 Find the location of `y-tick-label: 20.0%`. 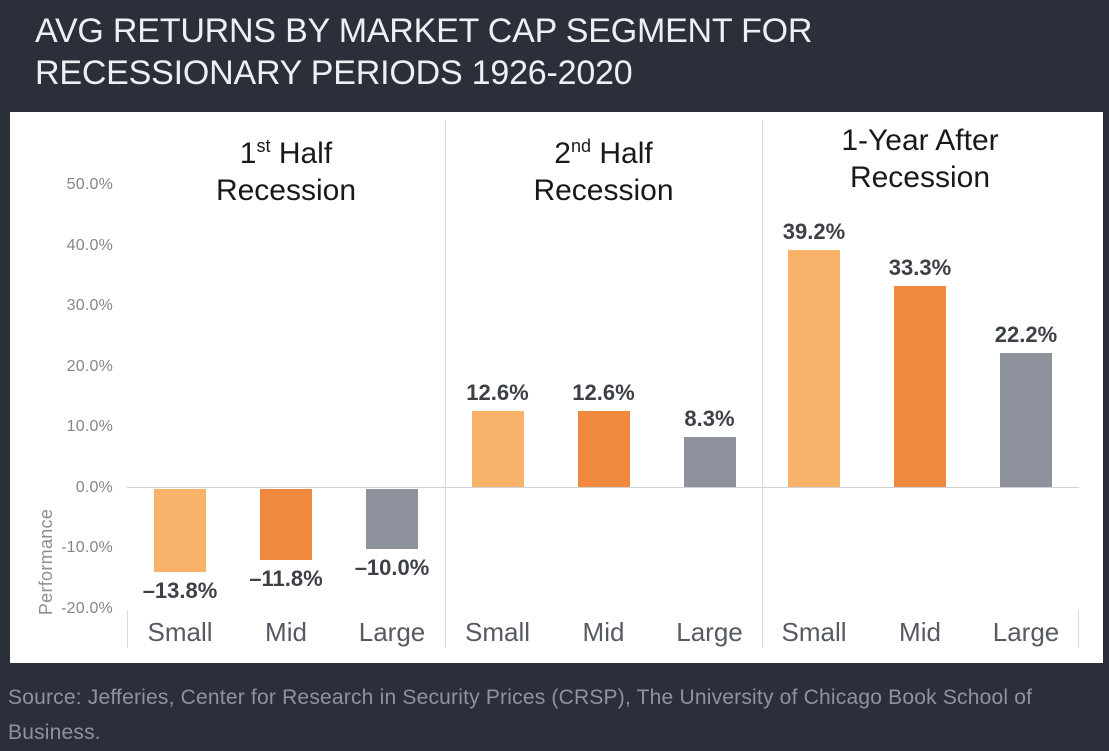

y-tick-label: 20.0% is located at coordinates (89, 366).